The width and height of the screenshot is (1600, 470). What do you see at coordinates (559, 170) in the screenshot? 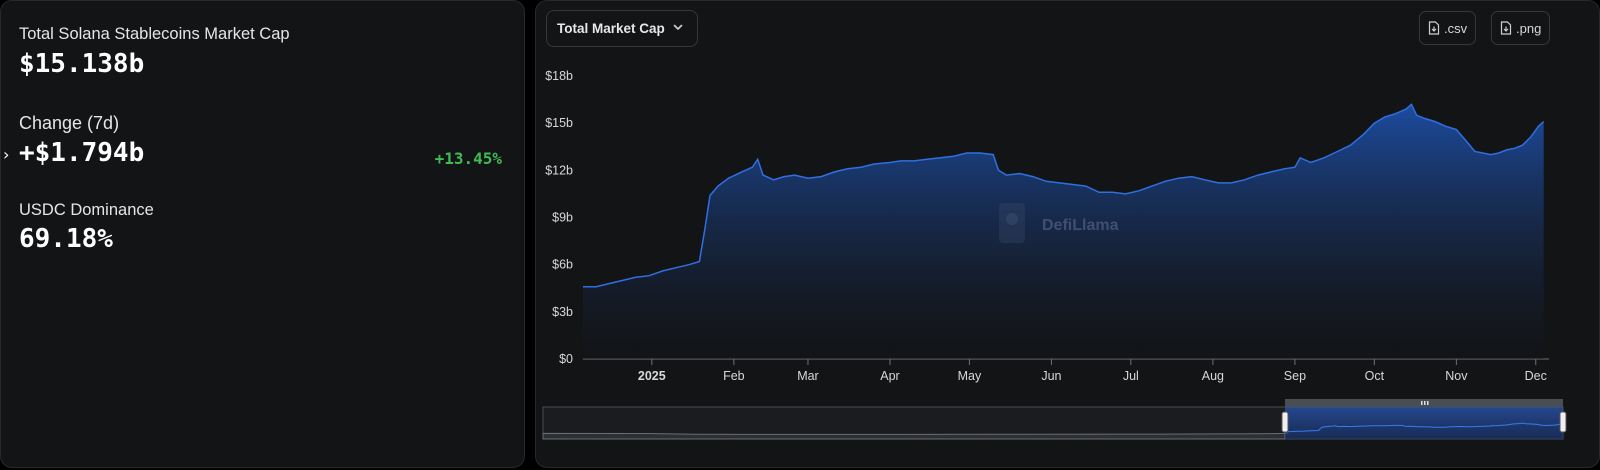
I see `y-tick-label: $12b` at bounding box center [559, 170].